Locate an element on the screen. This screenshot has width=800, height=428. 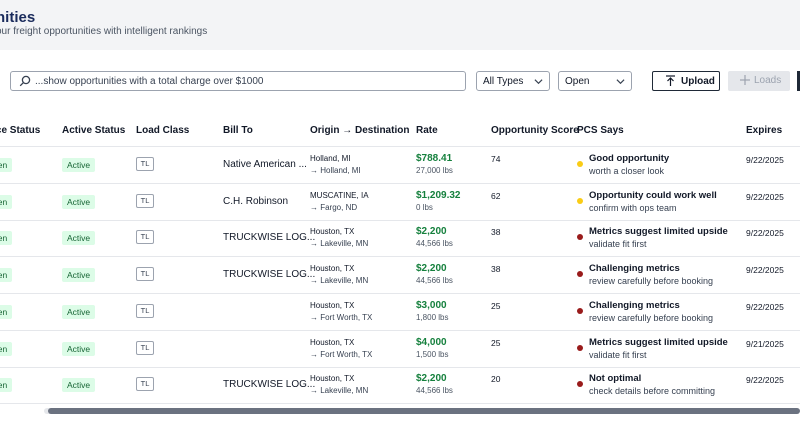
weight-value: 1,500 lbs is located at coordinates (432, 354).